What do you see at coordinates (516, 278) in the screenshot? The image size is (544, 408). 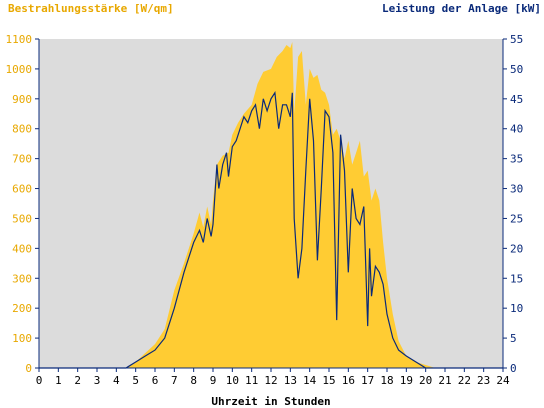 I see `y-right-tick-label: 15` at bounding box center [516, 278].